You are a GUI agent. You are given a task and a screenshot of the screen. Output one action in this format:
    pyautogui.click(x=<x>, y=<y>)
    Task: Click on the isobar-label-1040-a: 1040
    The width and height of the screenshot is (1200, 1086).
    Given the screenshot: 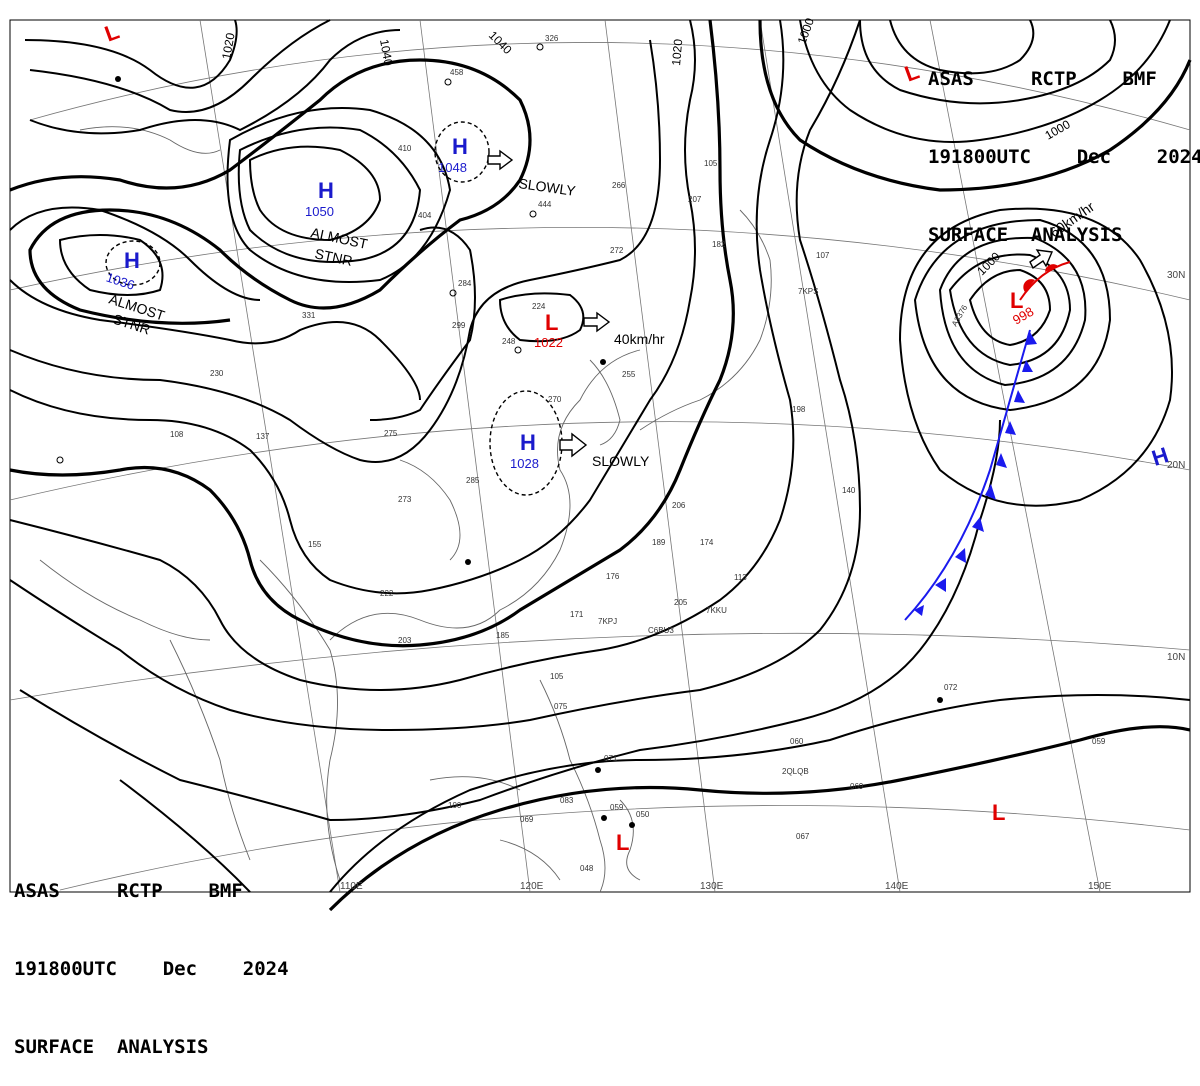 What is the action you would take?
    pyautogui.click(x=386, y=52)
    